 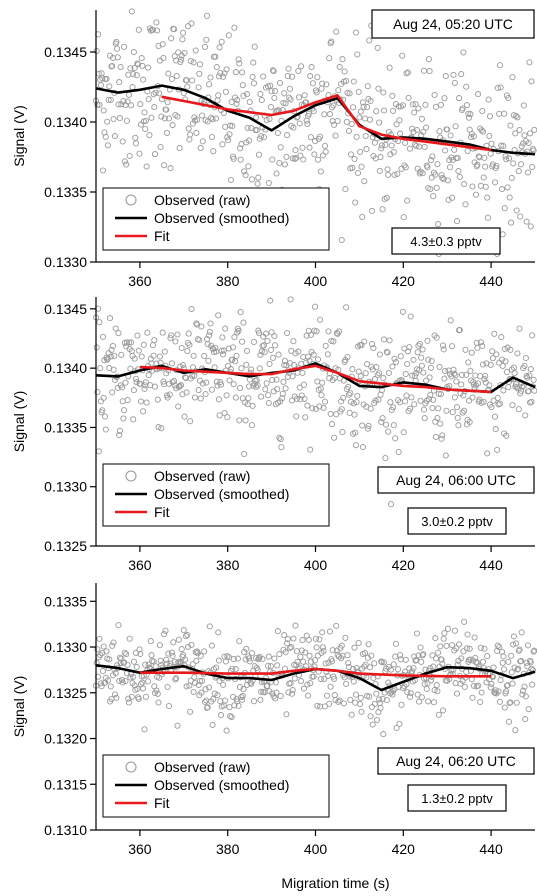 I want to click on timestamp-box, so click(x=456, y=761).